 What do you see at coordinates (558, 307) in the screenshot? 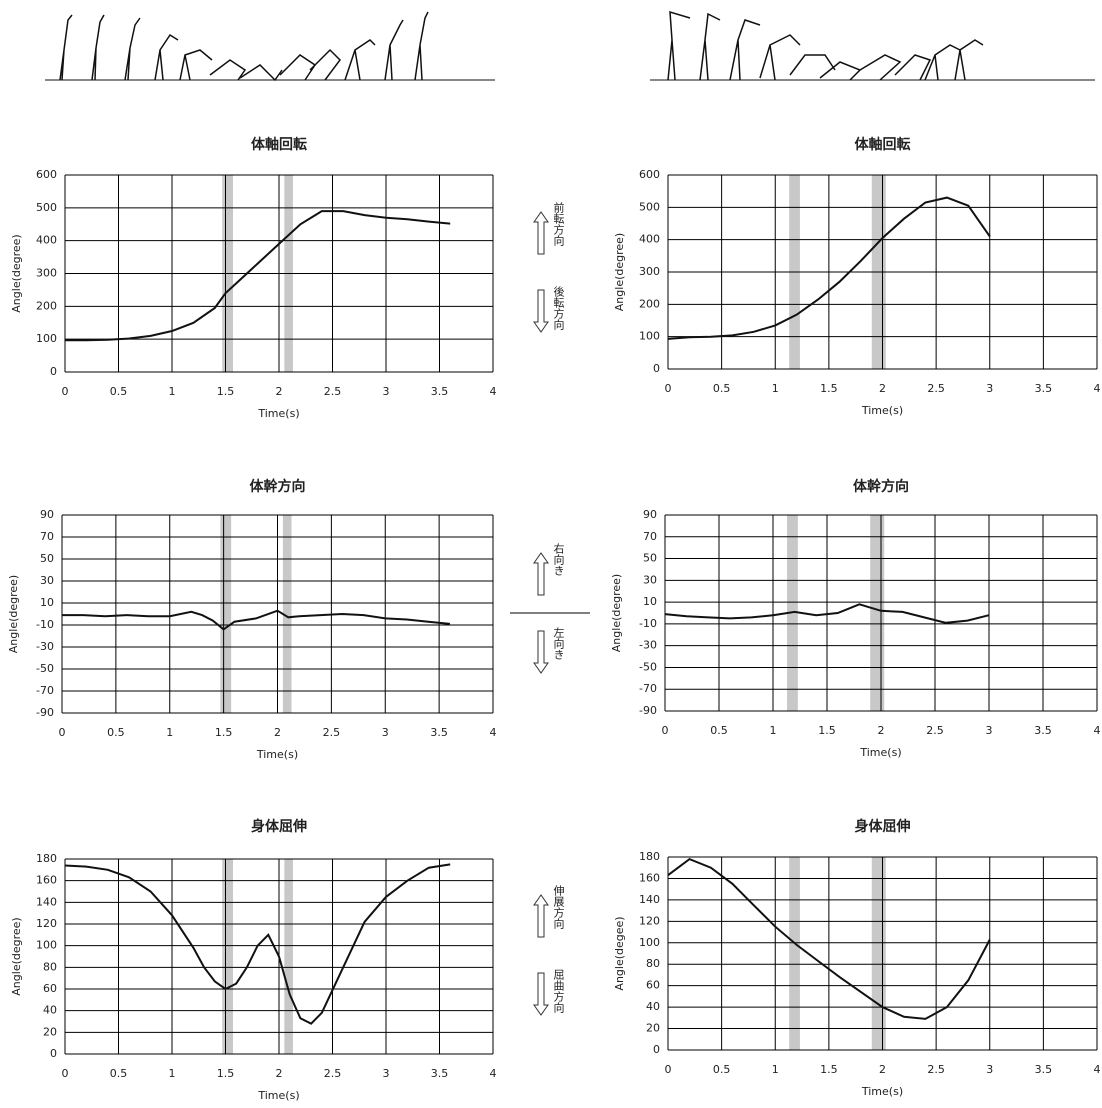
I see `annotation-down: 後転方向` at bounding box center [558, 307].